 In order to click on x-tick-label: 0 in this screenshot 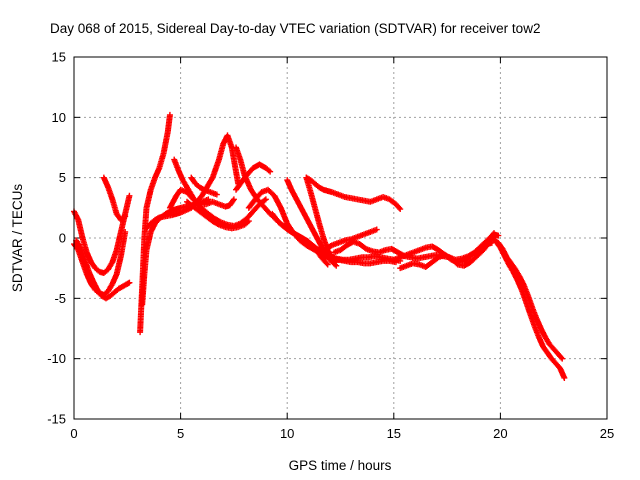, I will do `click(73, 433)`.